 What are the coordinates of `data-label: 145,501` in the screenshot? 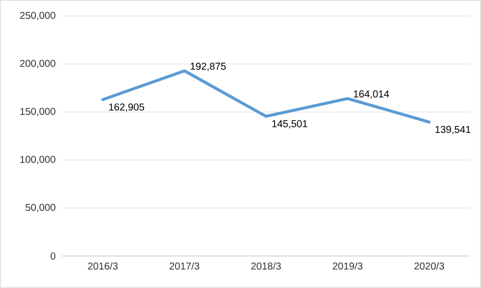 It's located at (290, 124).